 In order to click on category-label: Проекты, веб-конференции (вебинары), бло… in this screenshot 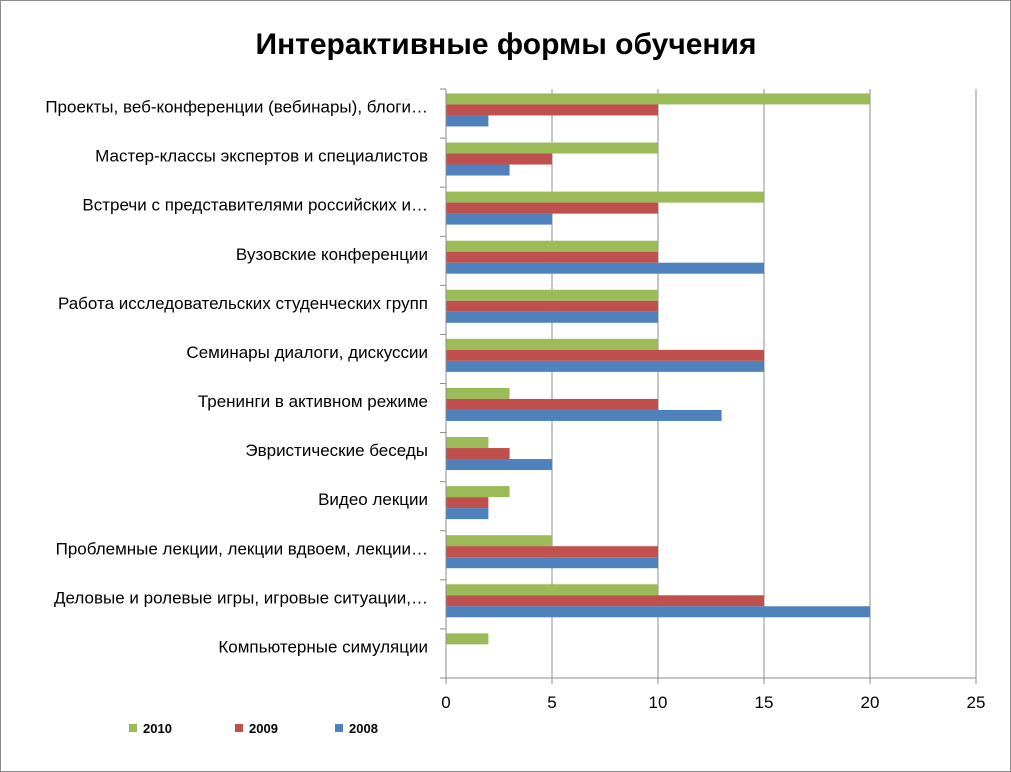, I will do `click(236, 107)`.